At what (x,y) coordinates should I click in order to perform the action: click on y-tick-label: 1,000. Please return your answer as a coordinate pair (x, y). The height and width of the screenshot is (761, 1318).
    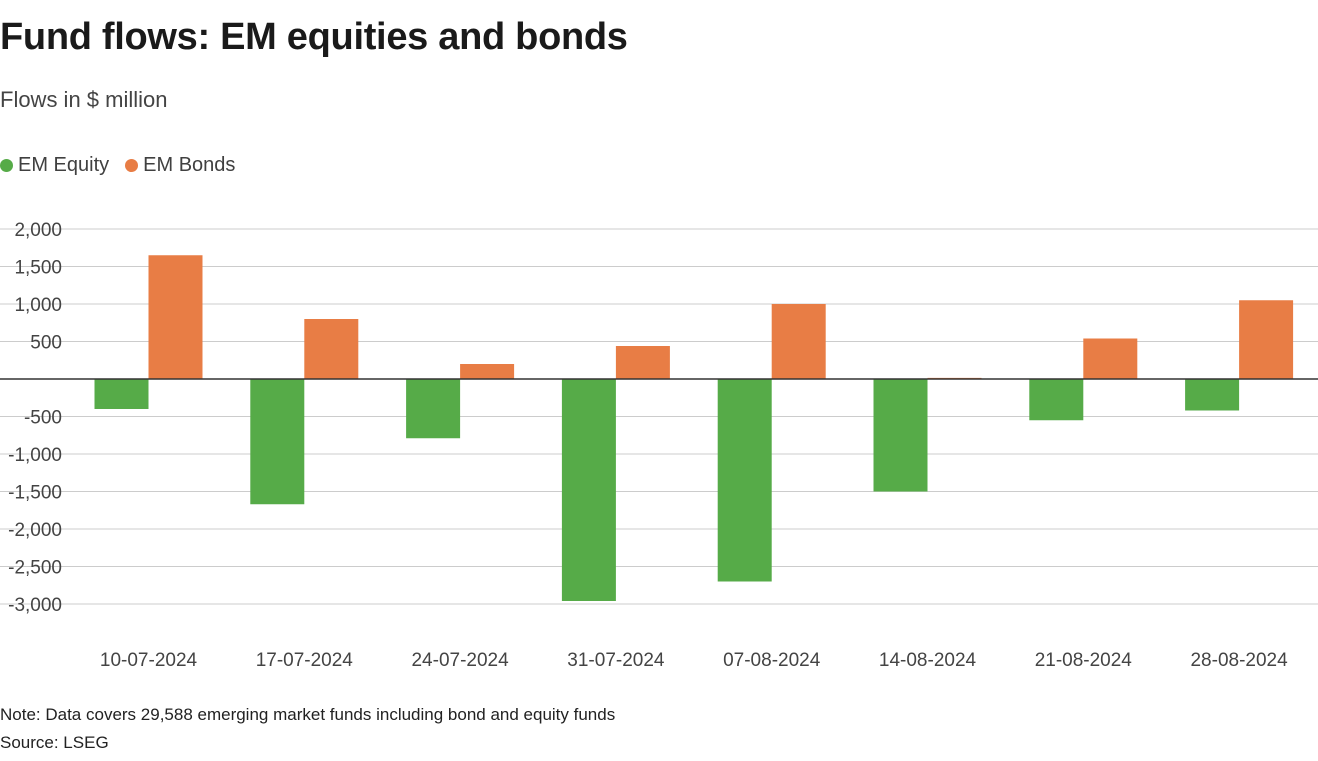
    Looking at the image, I should click on (38, 305).